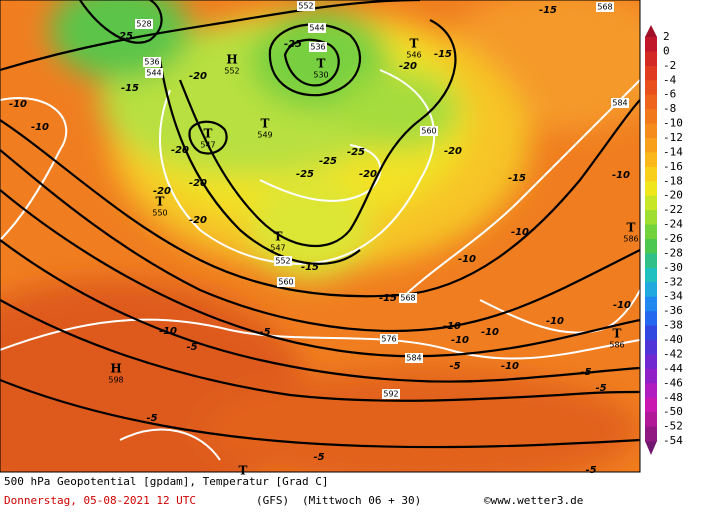 Image resolution: width=704 pixels, height=517 pixels. Describe the element at coordinates (673, 426) in the screenshot. I see `colorbar-label: -52` at that location.